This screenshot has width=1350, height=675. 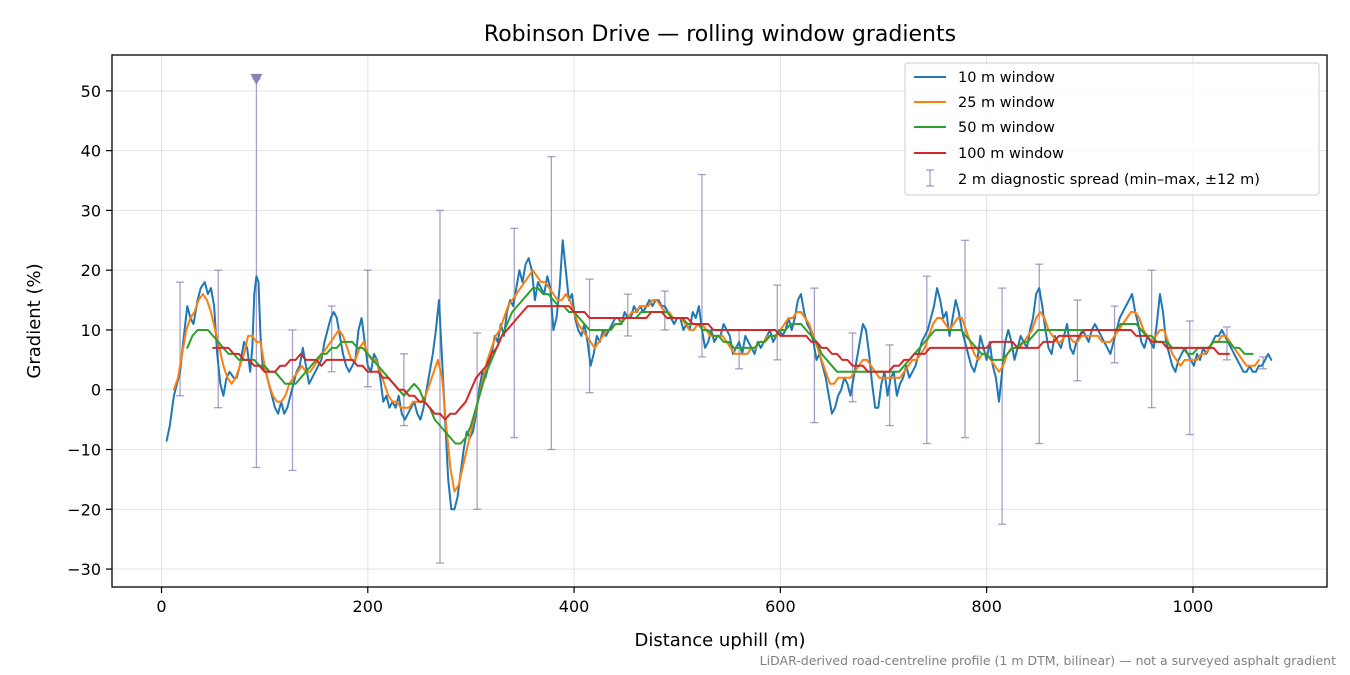 What do you see at coordinates (91, 210) in the screenshot?
I see `y-tick-label: 30` at bounding box center [91, 210].